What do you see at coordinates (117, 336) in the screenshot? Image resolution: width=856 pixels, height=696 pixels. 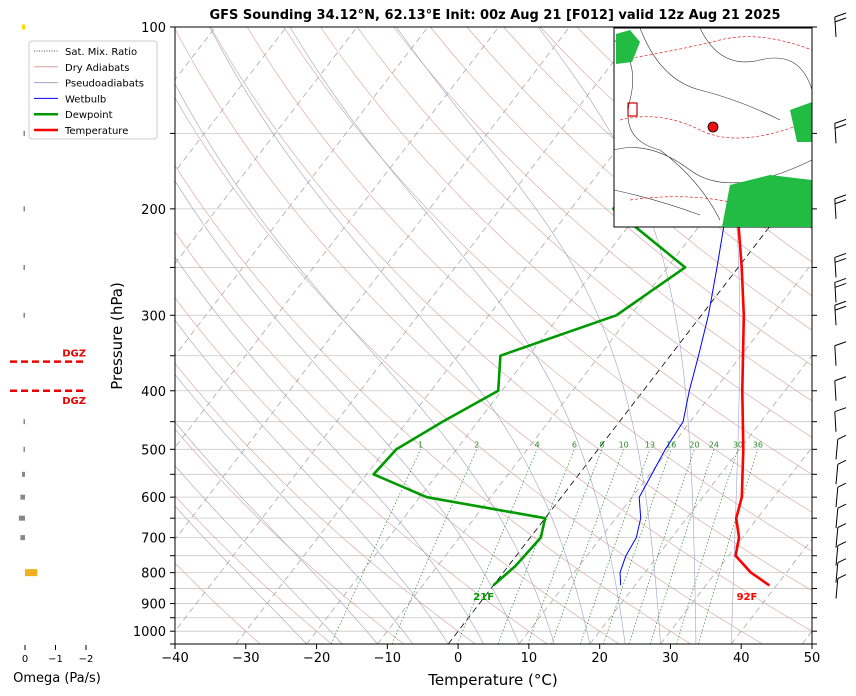 I see `y-axis-label: Pressure (hPa)` at bounding box center [117, 336].